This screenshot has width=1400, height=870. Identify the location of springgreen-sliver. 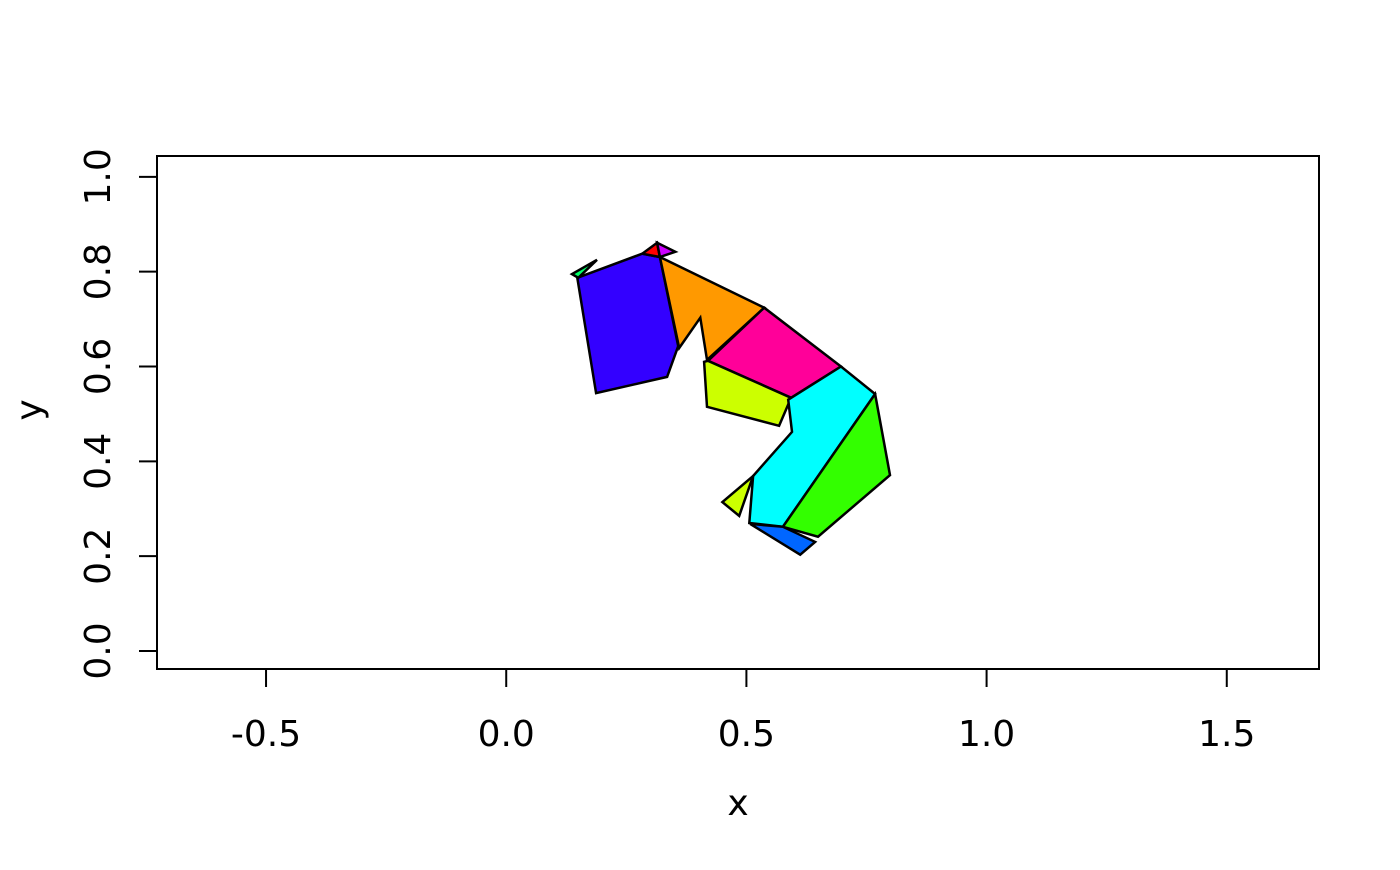
(583, 269).